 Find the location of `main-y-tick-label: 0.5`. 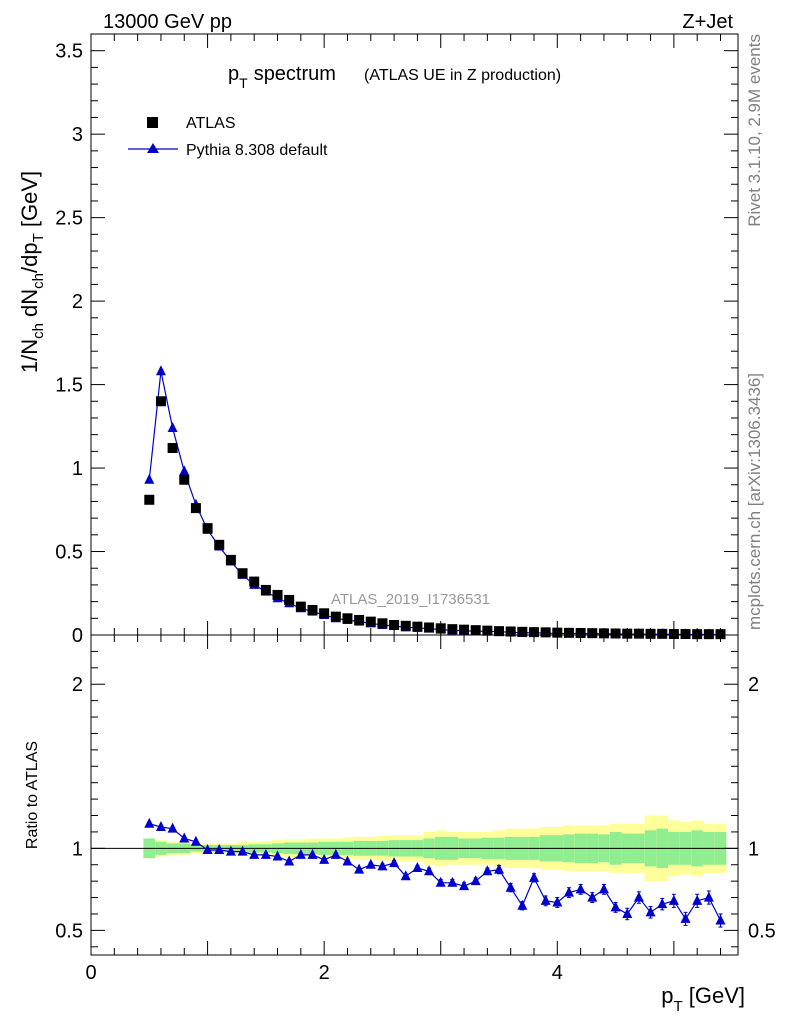

main-y-tick-label: 0.5 is located at coordinates (69, 553).